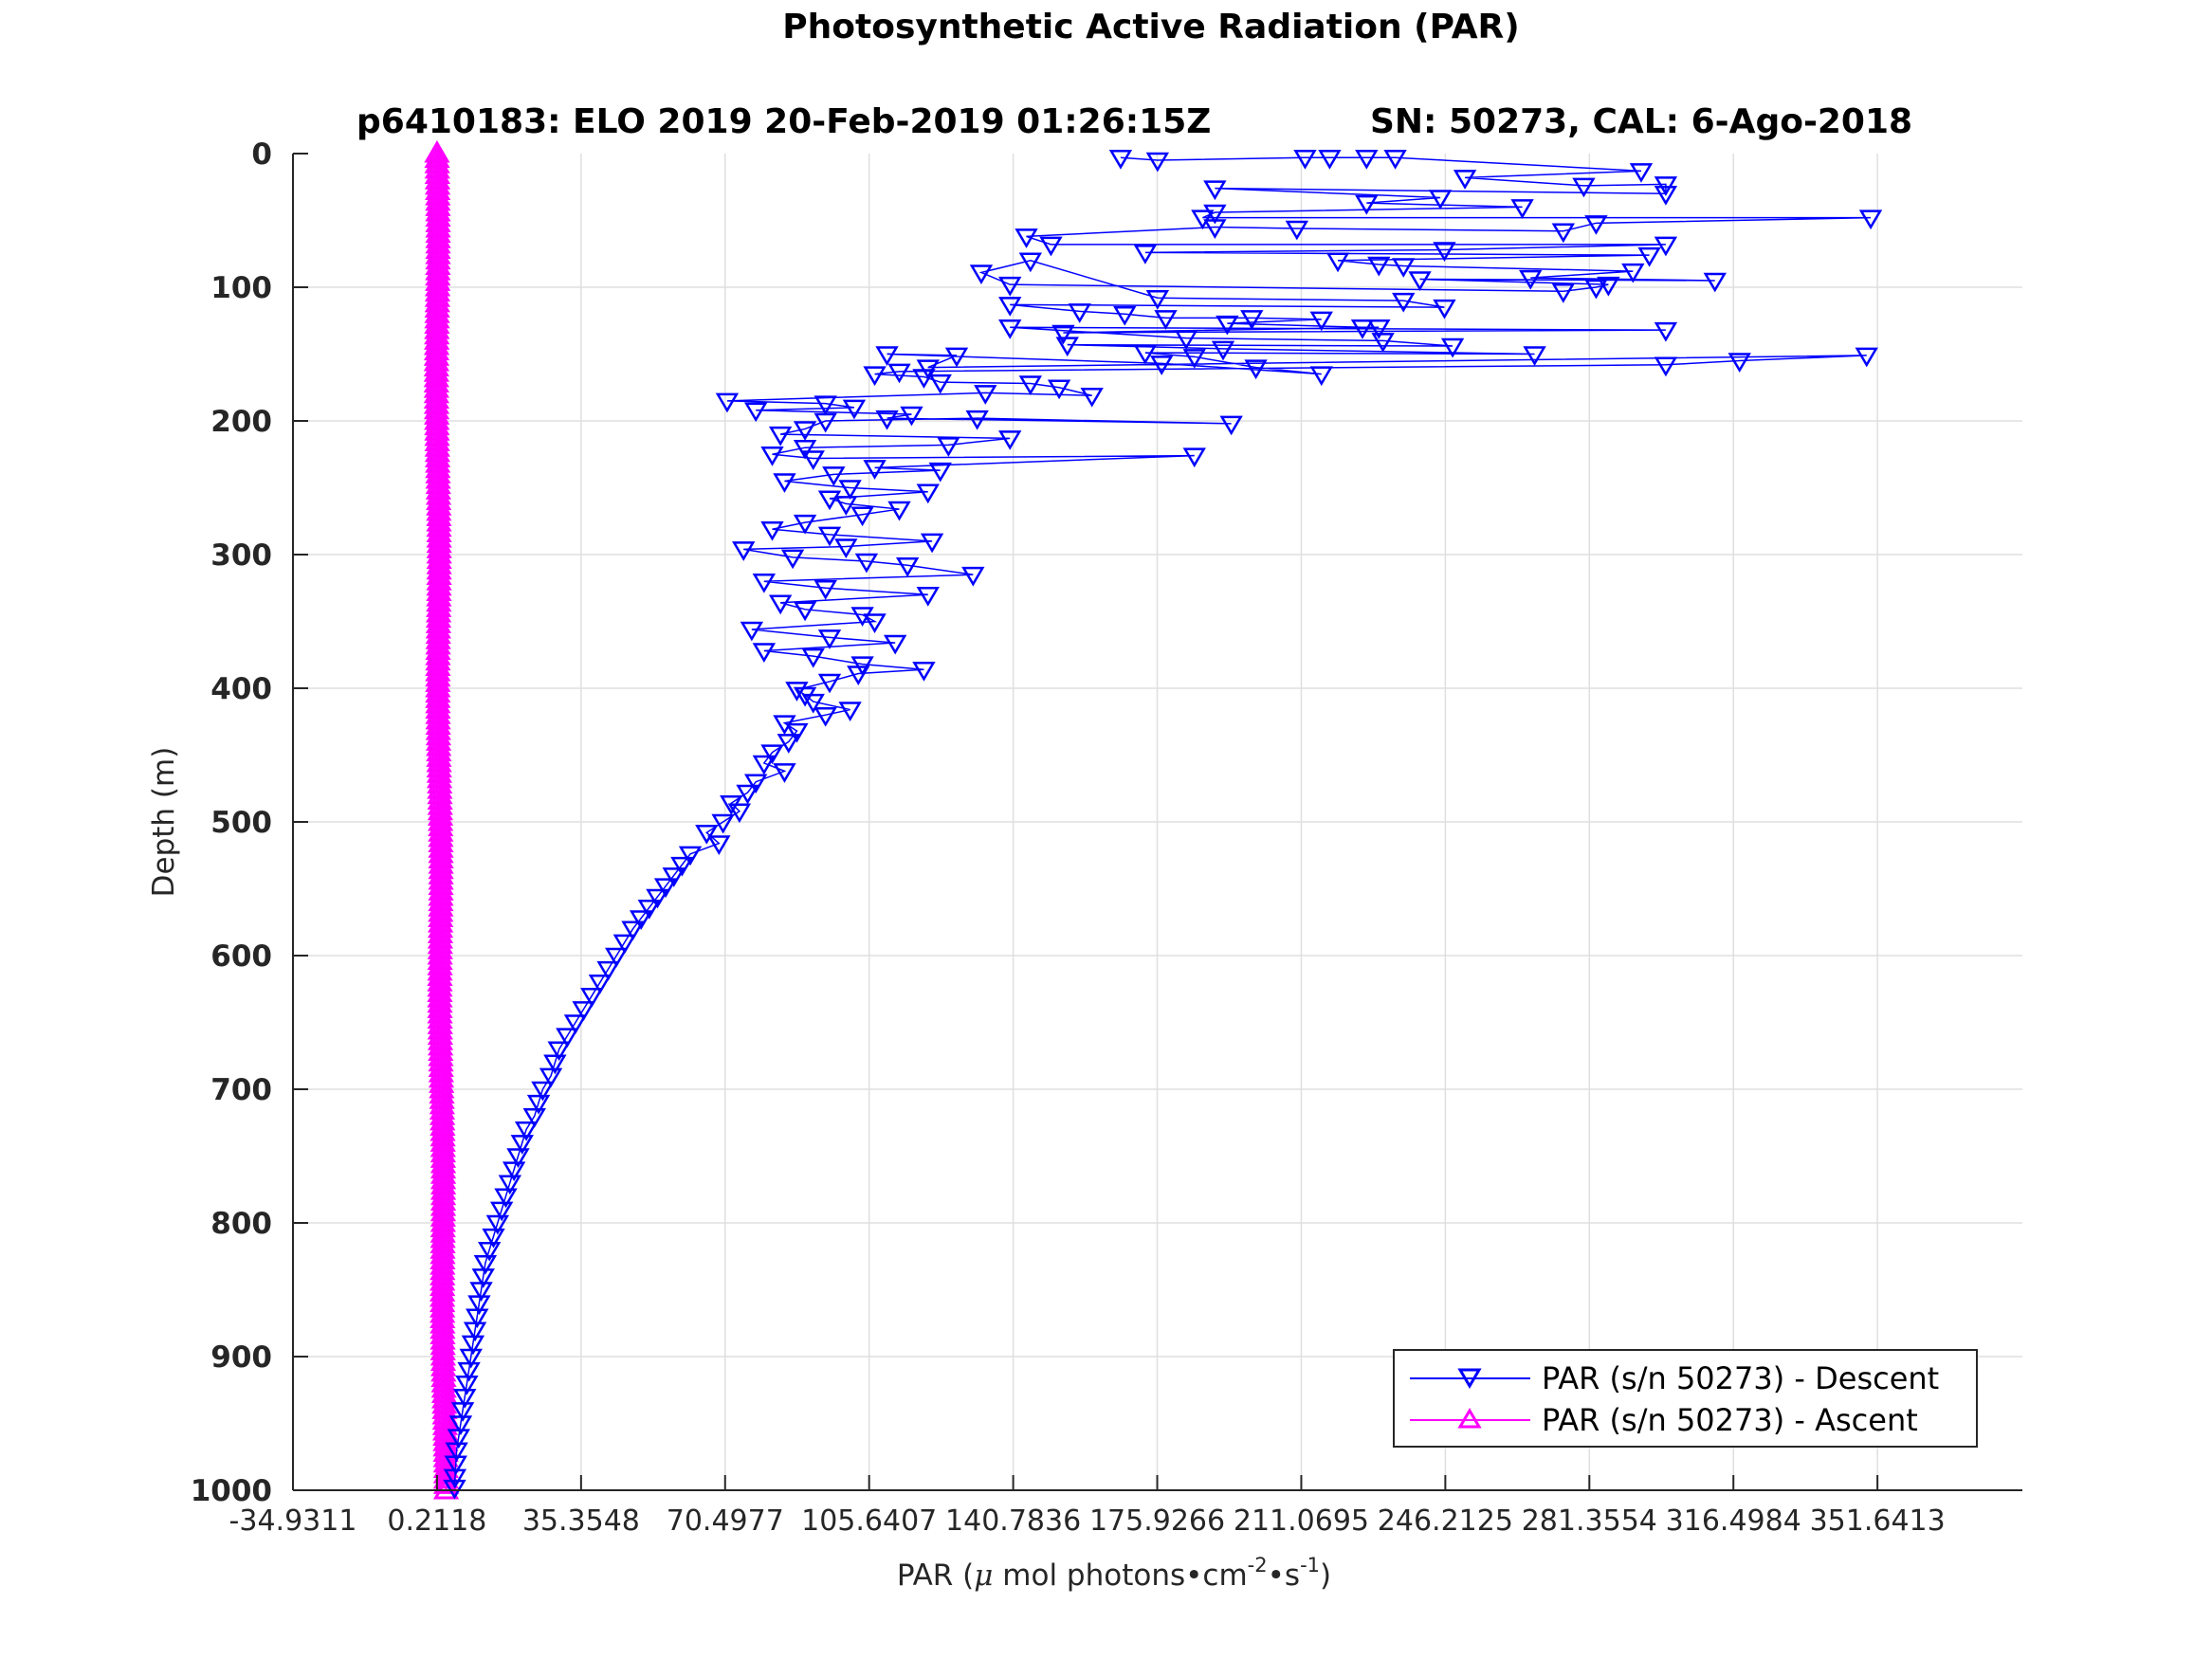  I want to click on chart-subtitle-right: SN: 50273, CAL: 6-Ago-2018, so click(1641, 121).